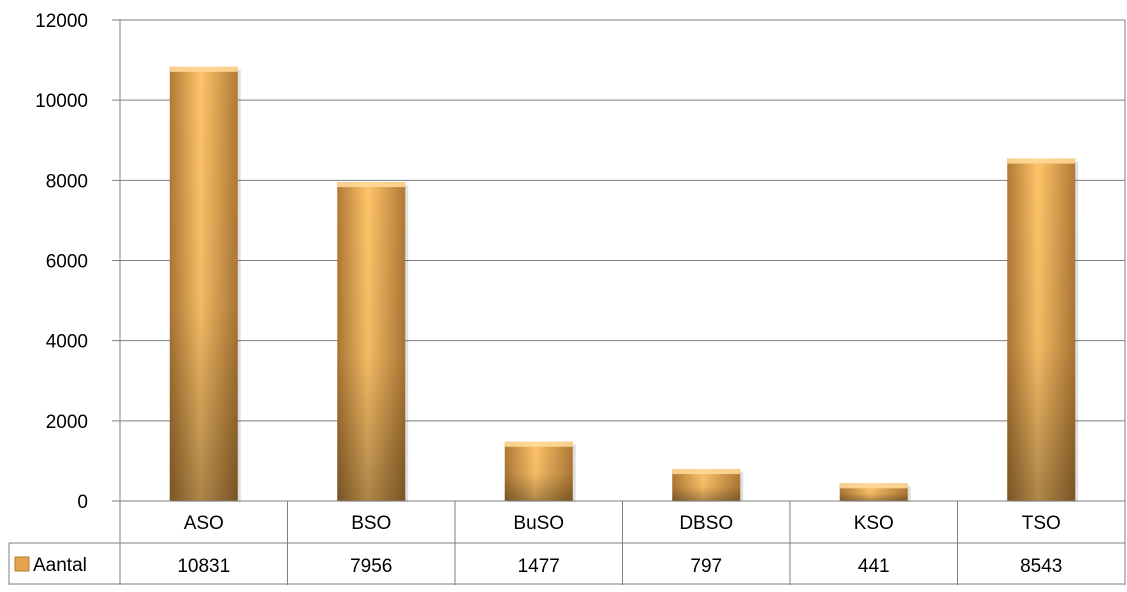 The height and width of the screenshot is (592, 1127). I want to click on y-tick-label: 4000, so click(67, 342).